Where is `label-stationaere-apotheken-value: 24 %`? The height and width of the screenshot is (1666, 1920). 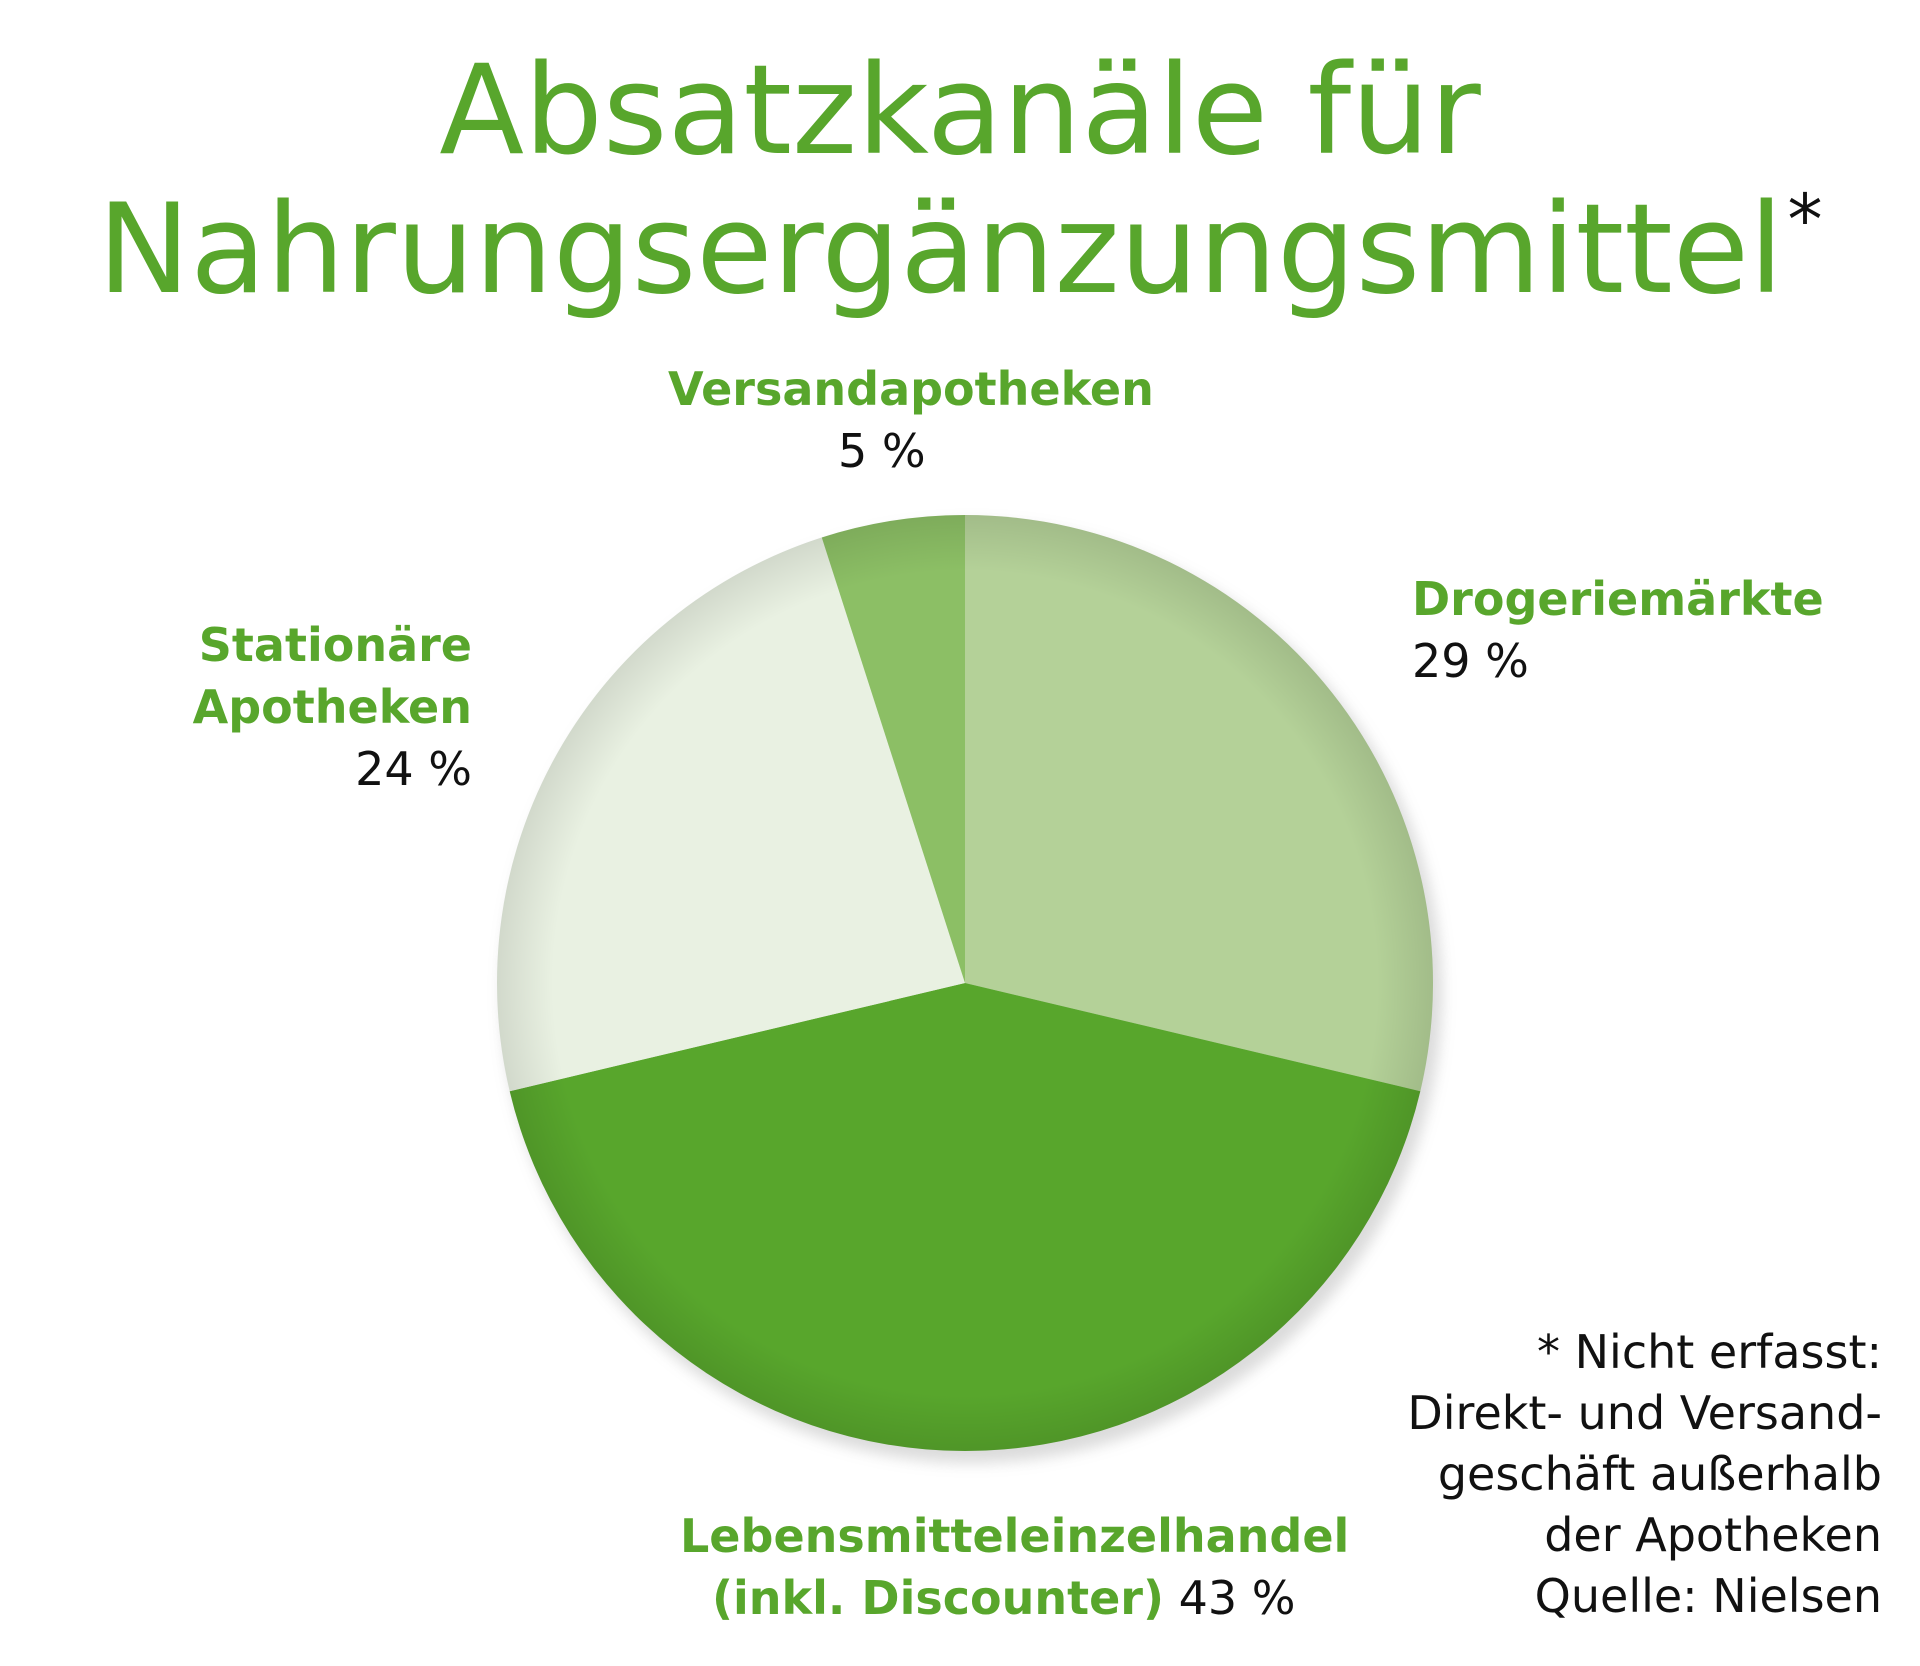
label-stationaere-apotheken-value: 24 % is located at coordinates (413, 769).